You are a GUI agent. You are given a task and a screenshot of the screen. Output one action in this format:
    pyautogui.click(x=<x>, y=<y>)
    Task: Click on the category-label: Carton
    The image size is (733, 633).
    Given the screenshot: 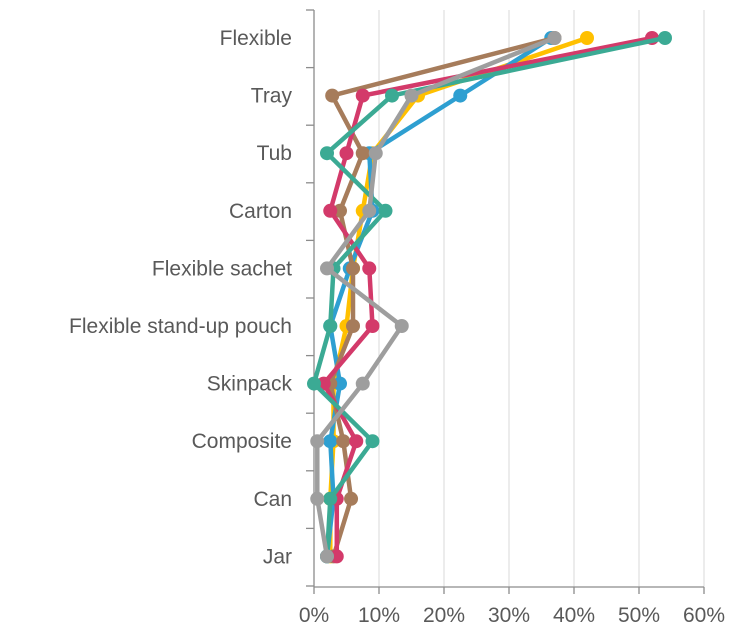 What is the action you would take?
    pyautogui.click(x=260, y=211)
    